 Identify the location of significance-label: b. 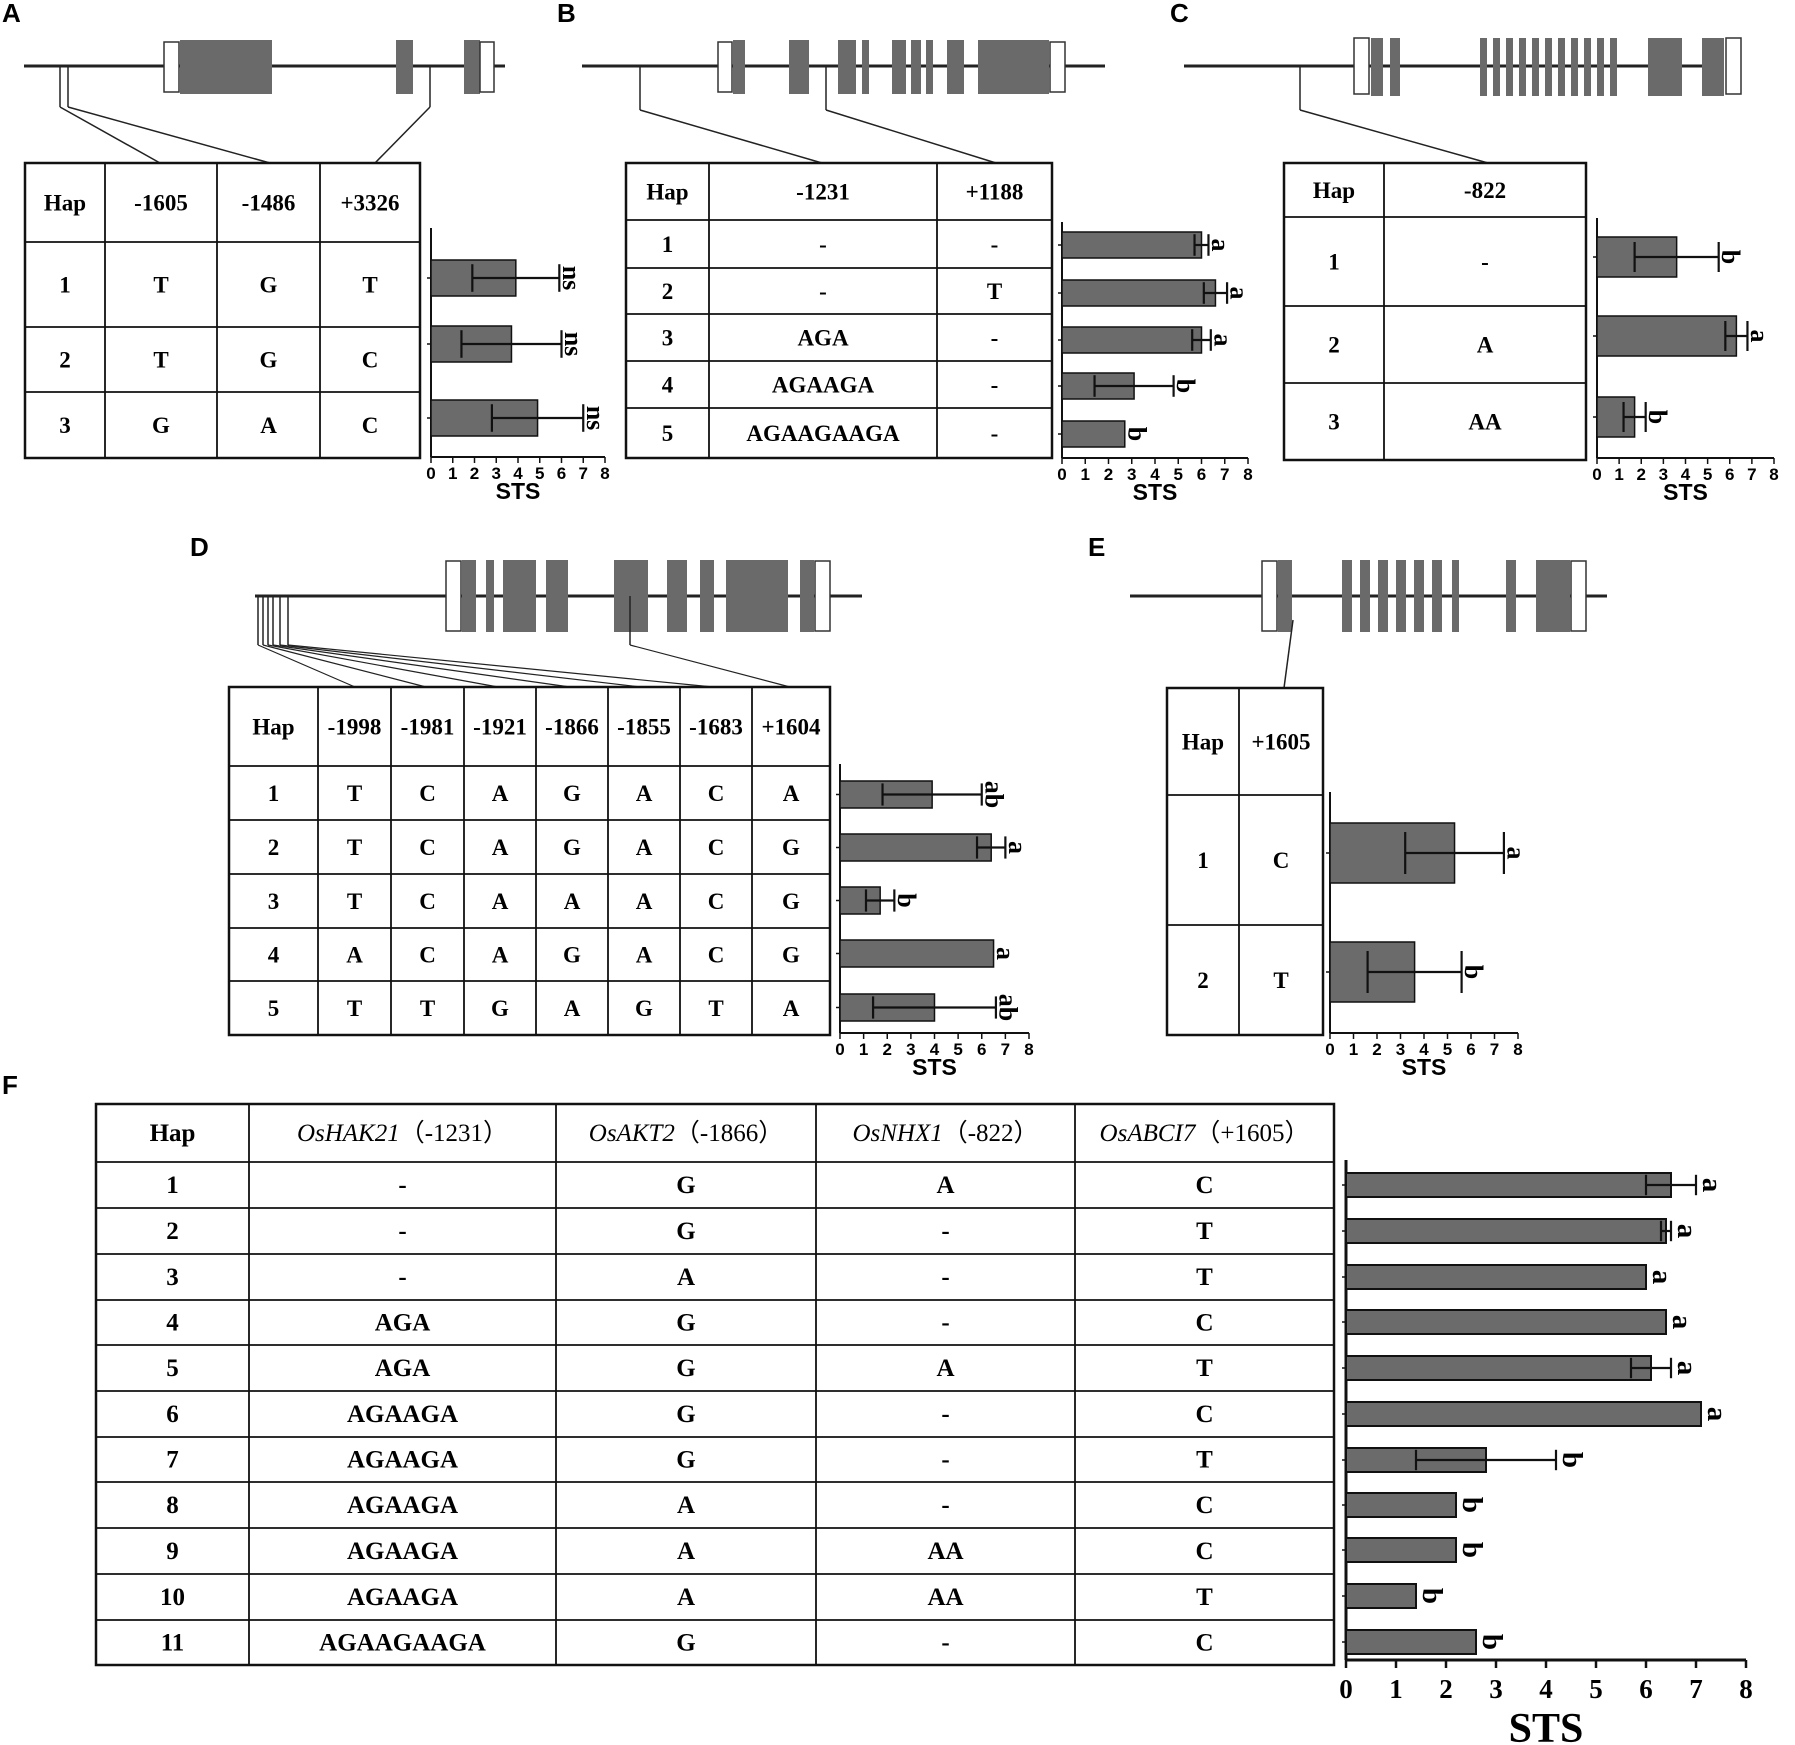
(1730, 257).